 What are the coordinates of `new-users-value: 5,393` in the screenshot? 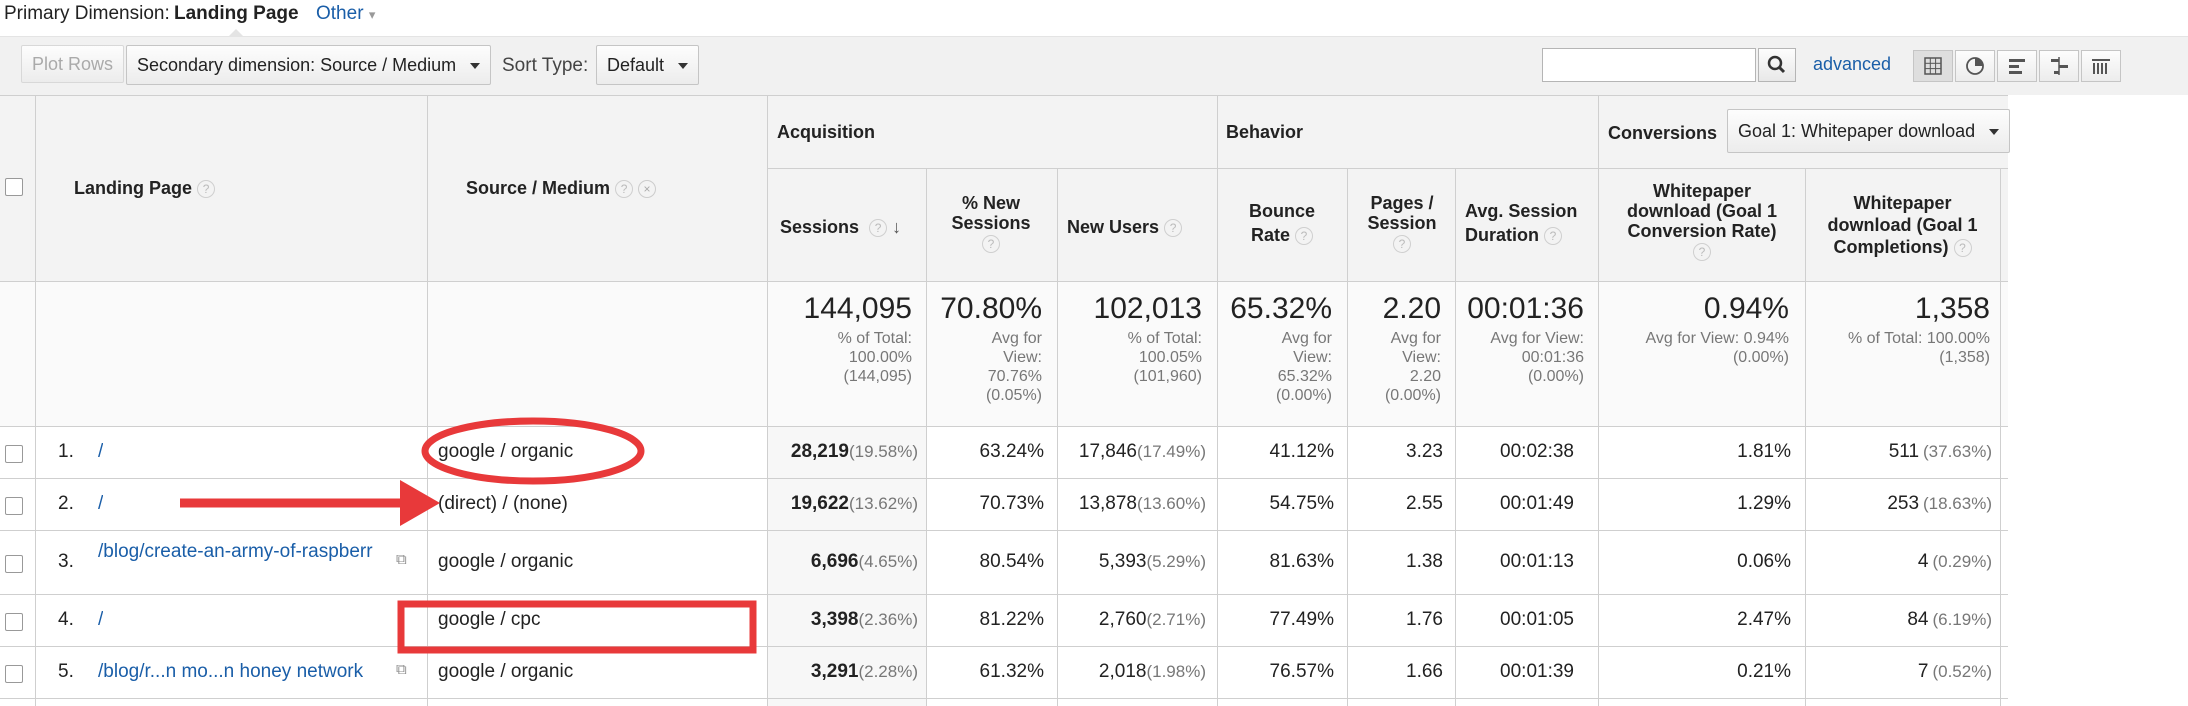 It's located at (1122, 561).